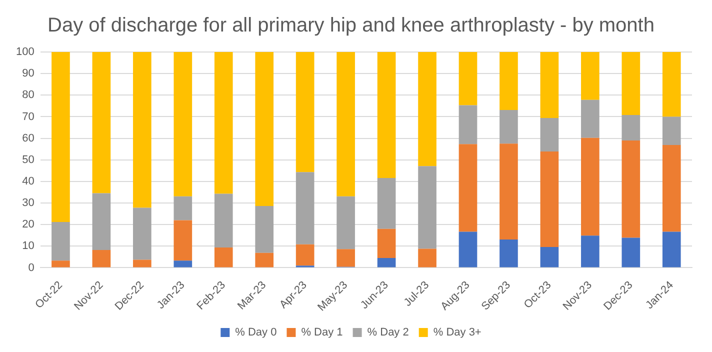 This screenshot has height=352, width=712. What do you see at coordinates (28, 224) in the screenshot?
I see `y-tick-label: 20` at bounding box center [28, 224].